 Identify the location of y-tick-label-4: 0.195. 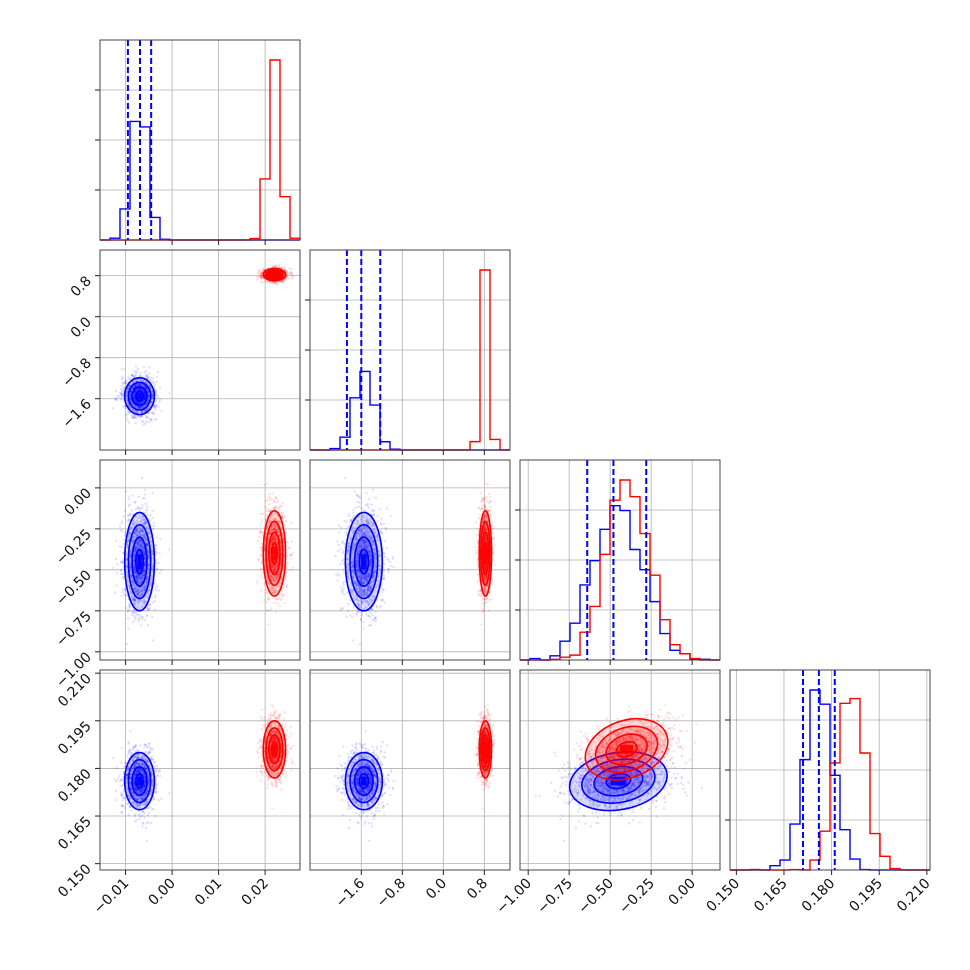
(75, 738).